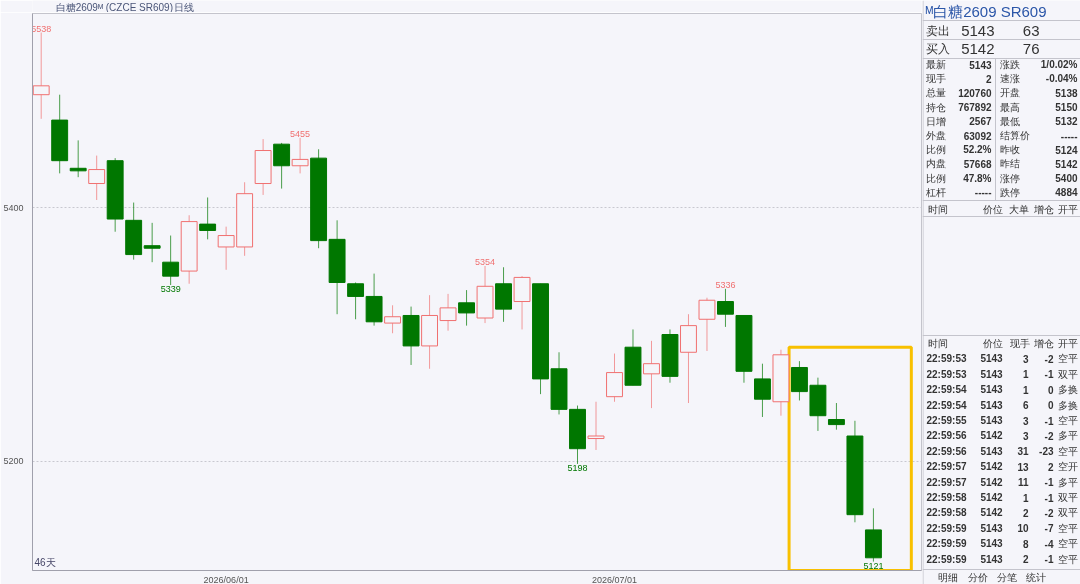  What do you see at coordinates (977, 164) in the screenshot?
I see `text: 57668` at bounding box center [977, 164].